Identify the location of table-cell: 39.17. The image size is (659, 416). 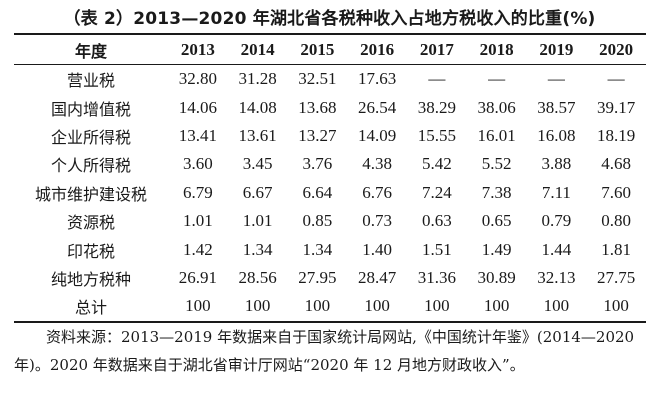
(616, 107).